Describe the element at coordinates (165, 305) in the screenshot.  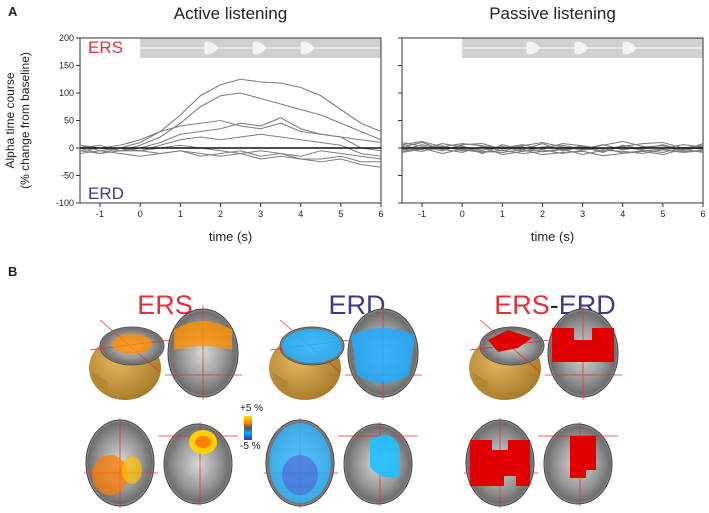
I see `map-title: ERS` at that location.